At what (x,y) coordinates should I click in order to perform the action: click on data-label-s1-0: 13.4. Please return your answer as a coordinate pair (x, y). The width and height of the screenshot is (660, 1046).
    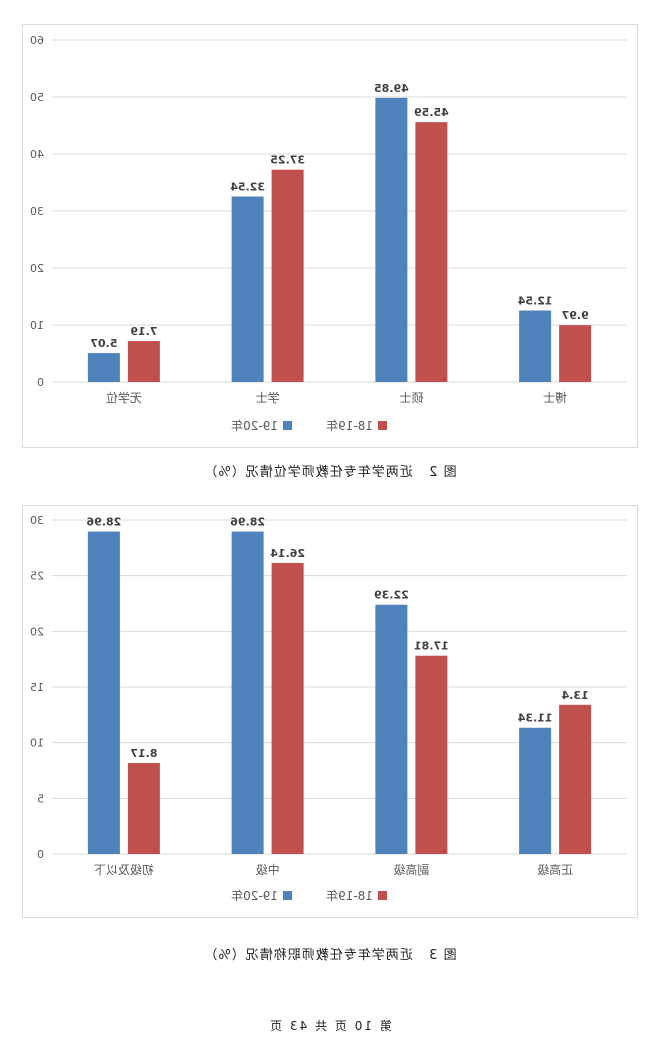
    Looking at the image, I should click on (574, 695).